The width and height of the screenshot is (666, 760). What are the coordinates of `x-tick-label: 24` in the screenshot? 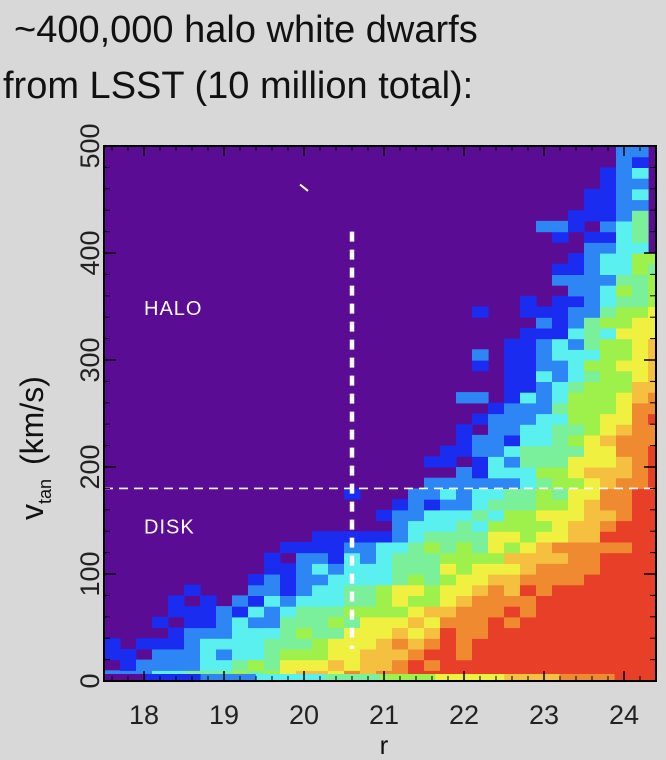 It's located at (624, 715).